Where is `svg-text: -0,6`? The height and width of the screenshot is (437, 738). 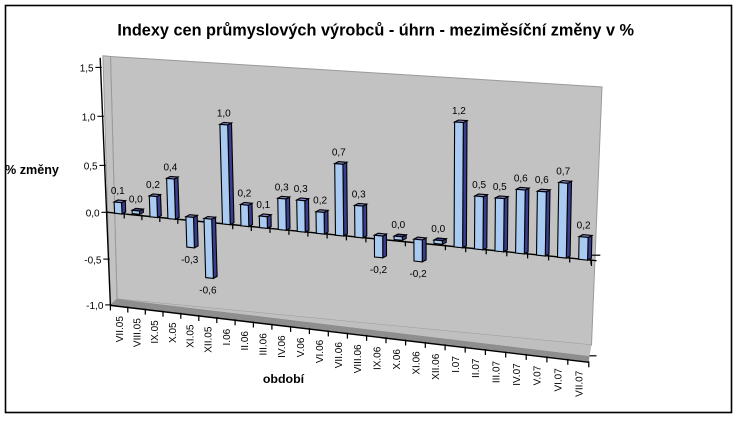
svg-text: -0,6 is located at coordinates (208, 291).